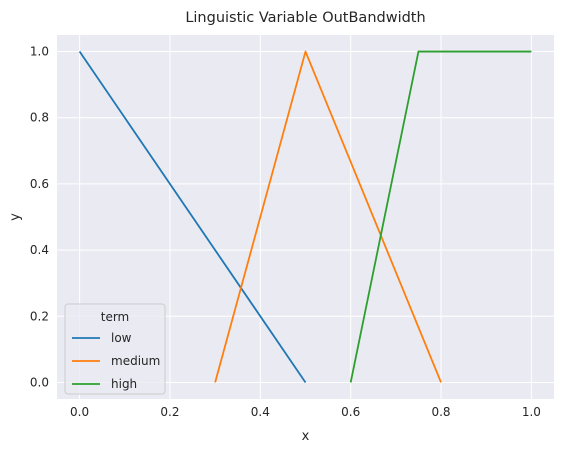 The image size is (564, 453). Describe the element at coordinates (39, 52) in the screenshot. I see `y-tick-label: 1.0` at that location.